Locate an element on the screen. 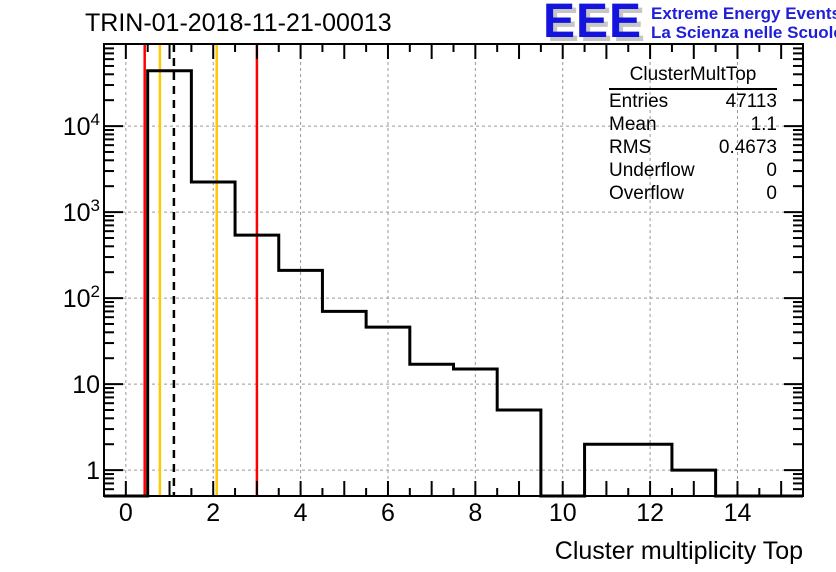 This screenshot has height=572, width=836. x-tick-label: 0 is located at coordinates (126, 513).